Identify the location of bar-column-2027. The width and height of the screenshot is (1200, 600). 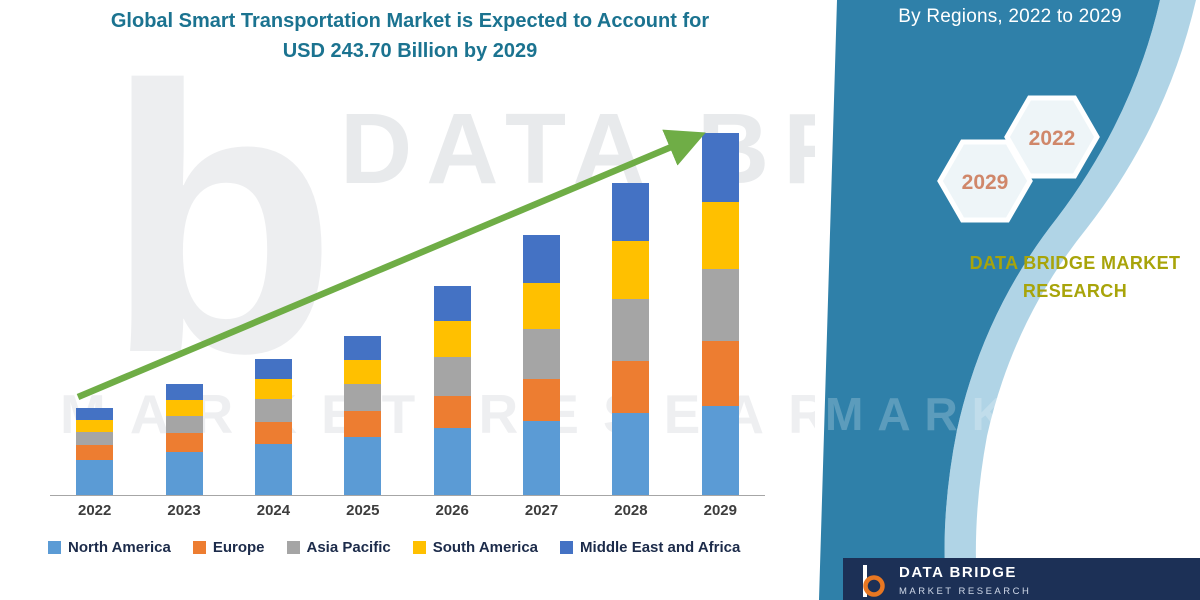
(541, 309).